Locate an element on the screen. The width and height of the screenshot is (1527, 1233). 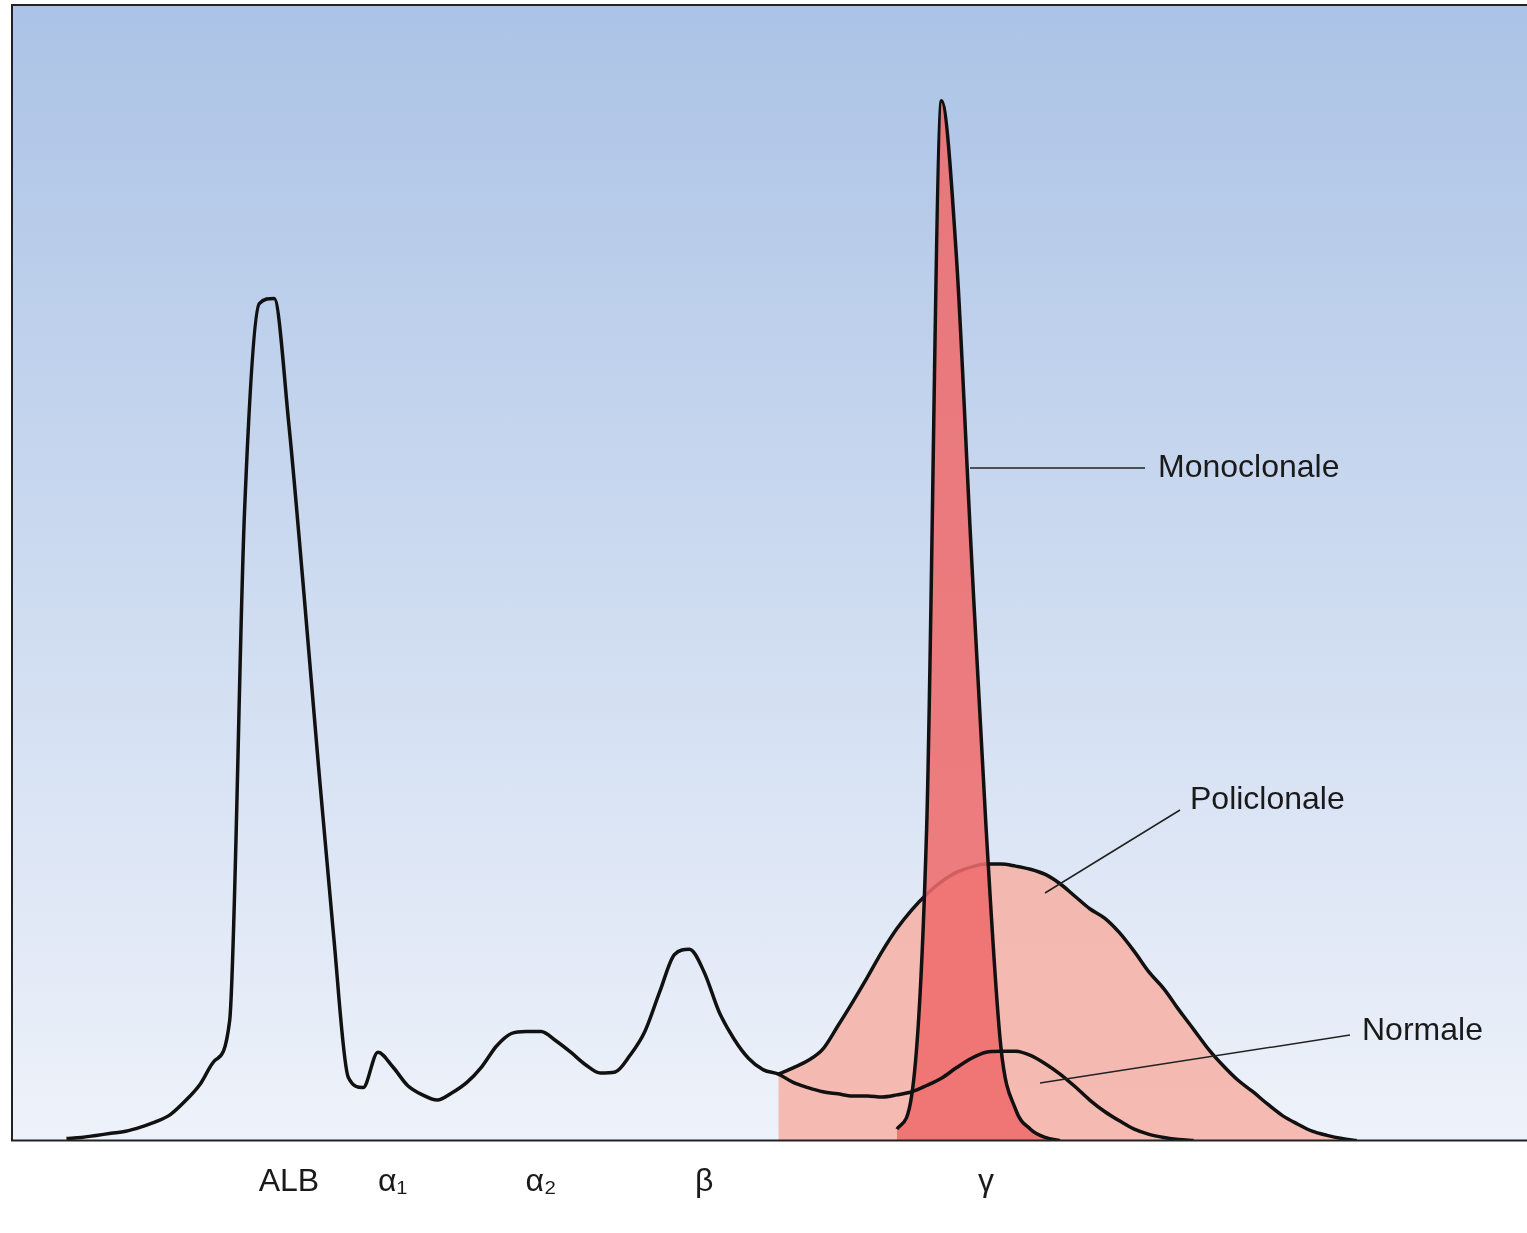
x-tick-label: α₁ is located at coordinates (393, 1179).